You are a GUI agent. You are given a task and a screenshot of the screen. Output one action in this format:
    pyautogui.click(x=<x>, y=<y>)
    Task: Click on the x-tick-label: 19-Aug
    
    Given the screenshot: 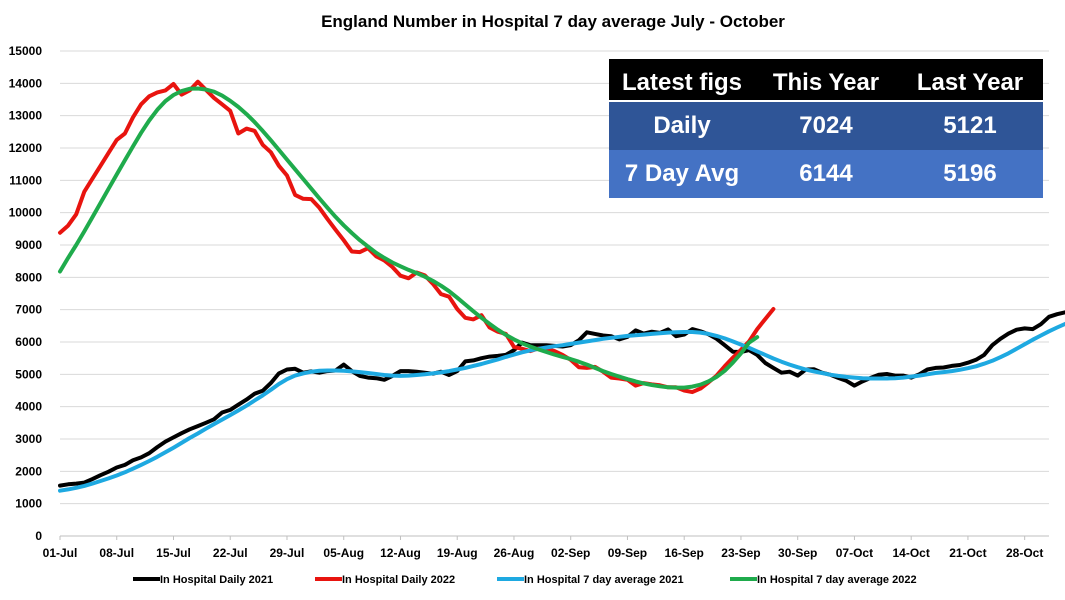 What is the action you would take?
    pyautogui.click(x=457, y=553)
    